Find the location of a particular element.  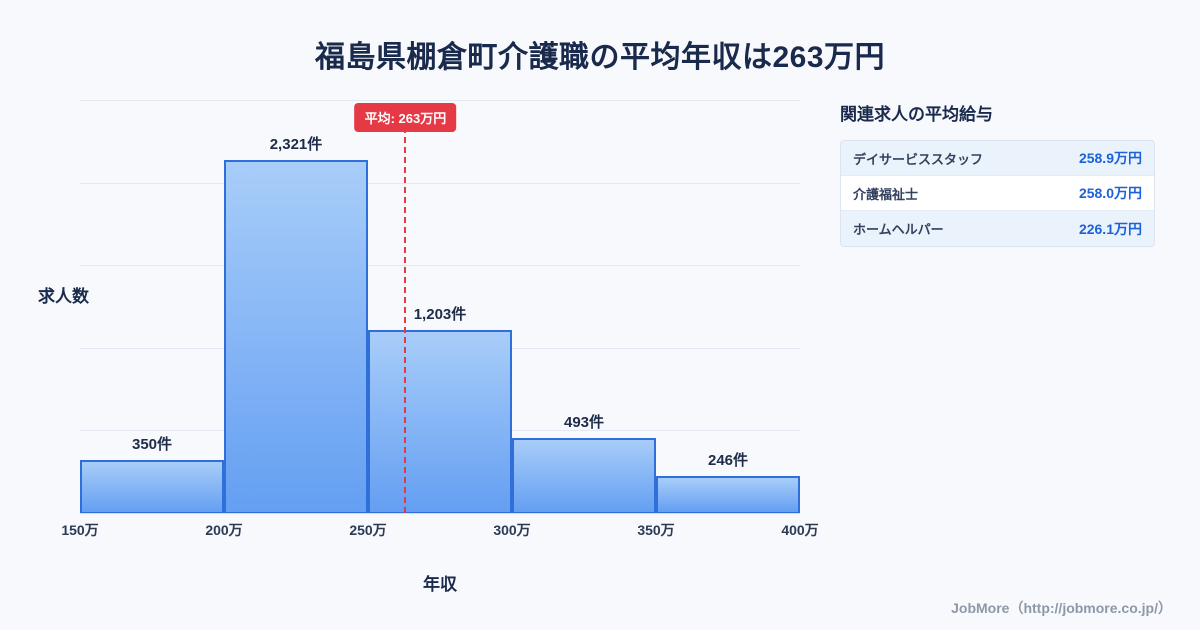

related-job-row: 介護福祉士 258.0万円 is located at coordinates (997, 193).